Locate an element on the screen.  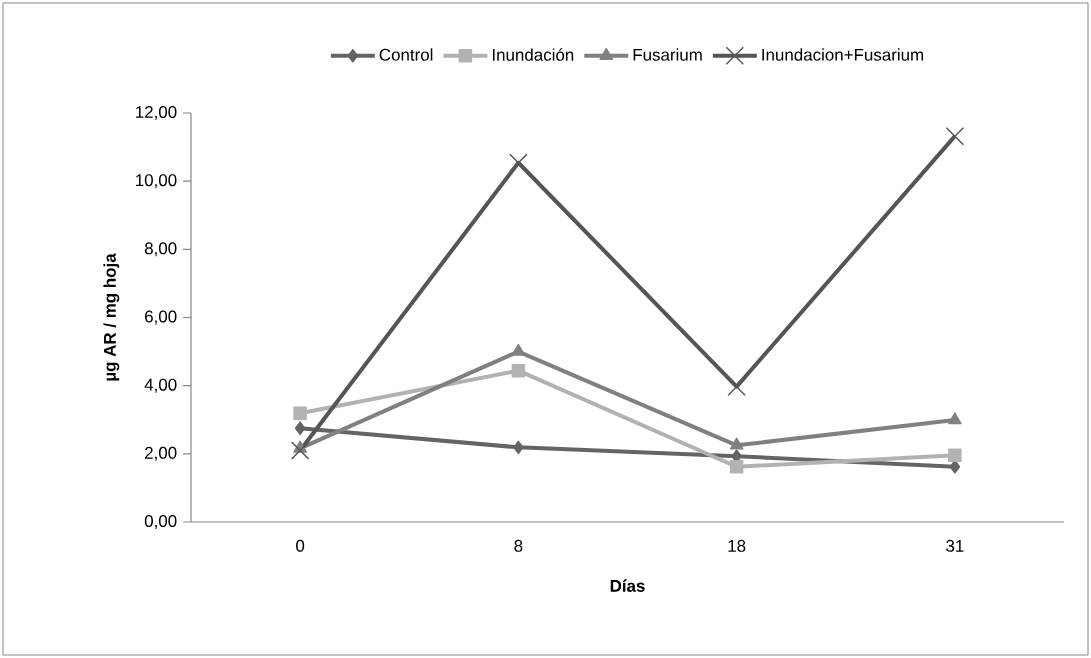
y-tick-label: 2,00 is located at coordinates (161, 453).